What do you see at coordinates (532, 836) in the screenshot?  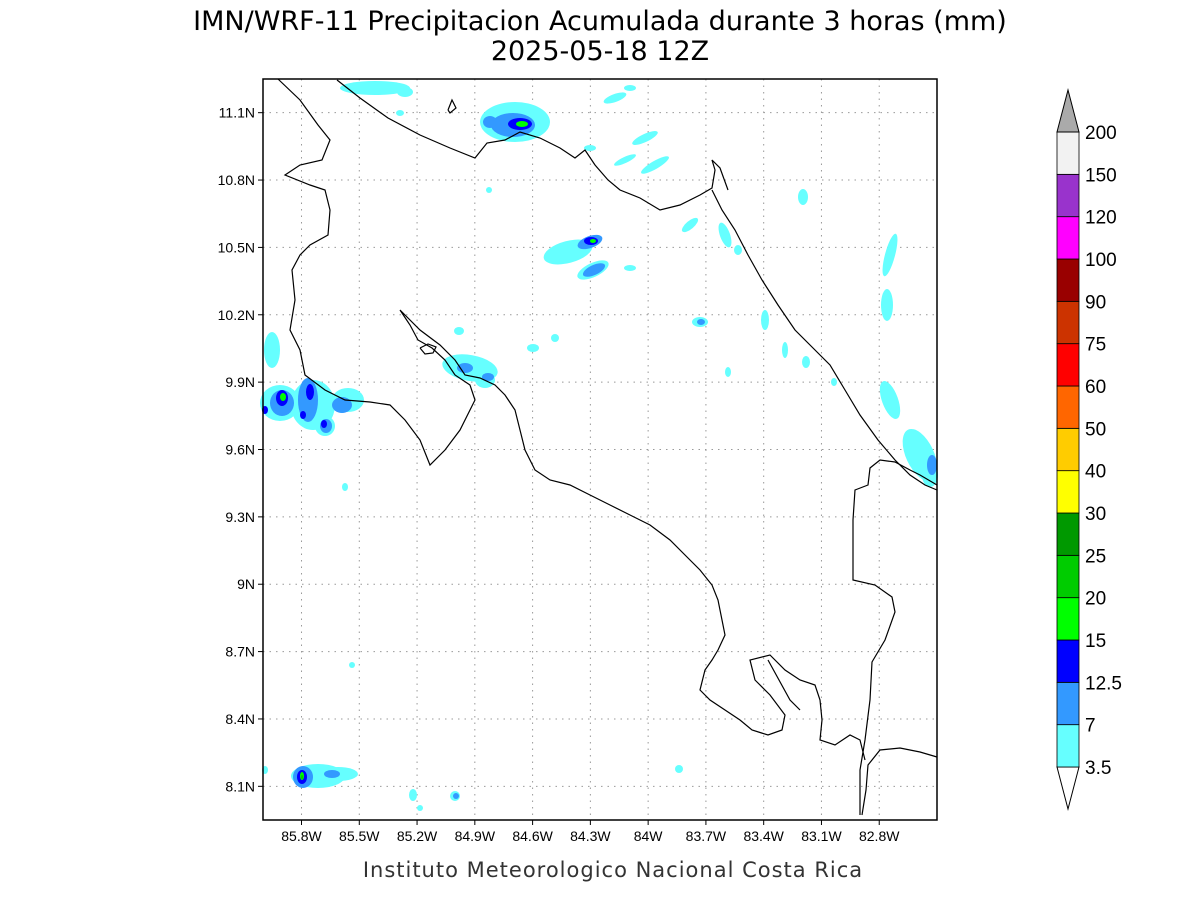 I see `lon-tick-label: 84.6W` at bounding box center [532, 836].